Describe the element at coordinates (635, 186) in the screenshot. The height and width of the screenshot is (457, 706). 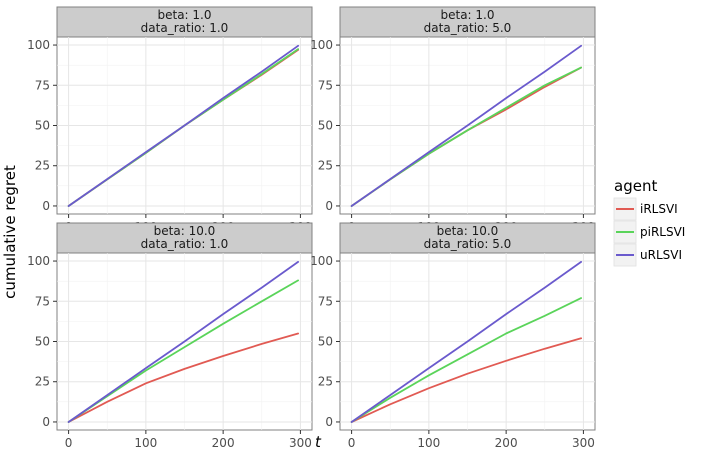
I see `legend-title: agent` at that location.